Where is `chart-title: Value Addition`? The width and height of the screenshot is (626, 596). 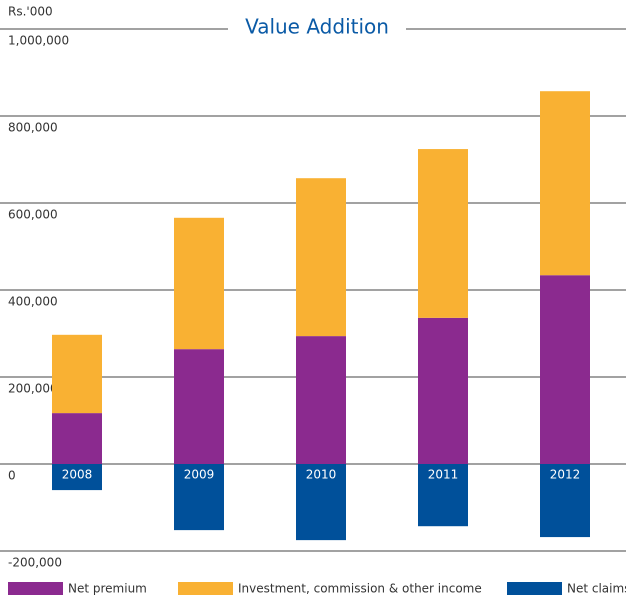
chart-title: Value Addition is located at coordinates (317, 27).